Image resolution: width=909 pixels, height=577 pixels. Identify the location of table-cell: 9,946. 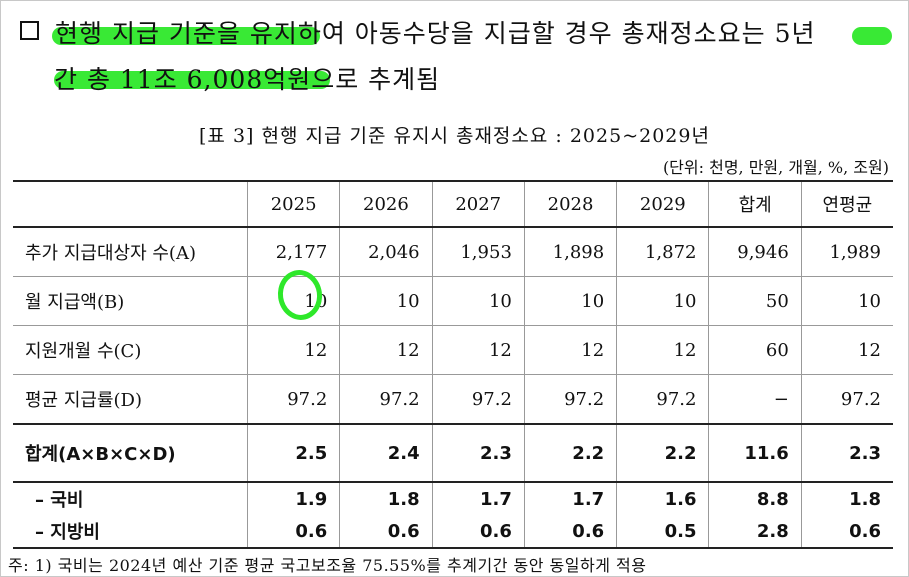
(755, 251).